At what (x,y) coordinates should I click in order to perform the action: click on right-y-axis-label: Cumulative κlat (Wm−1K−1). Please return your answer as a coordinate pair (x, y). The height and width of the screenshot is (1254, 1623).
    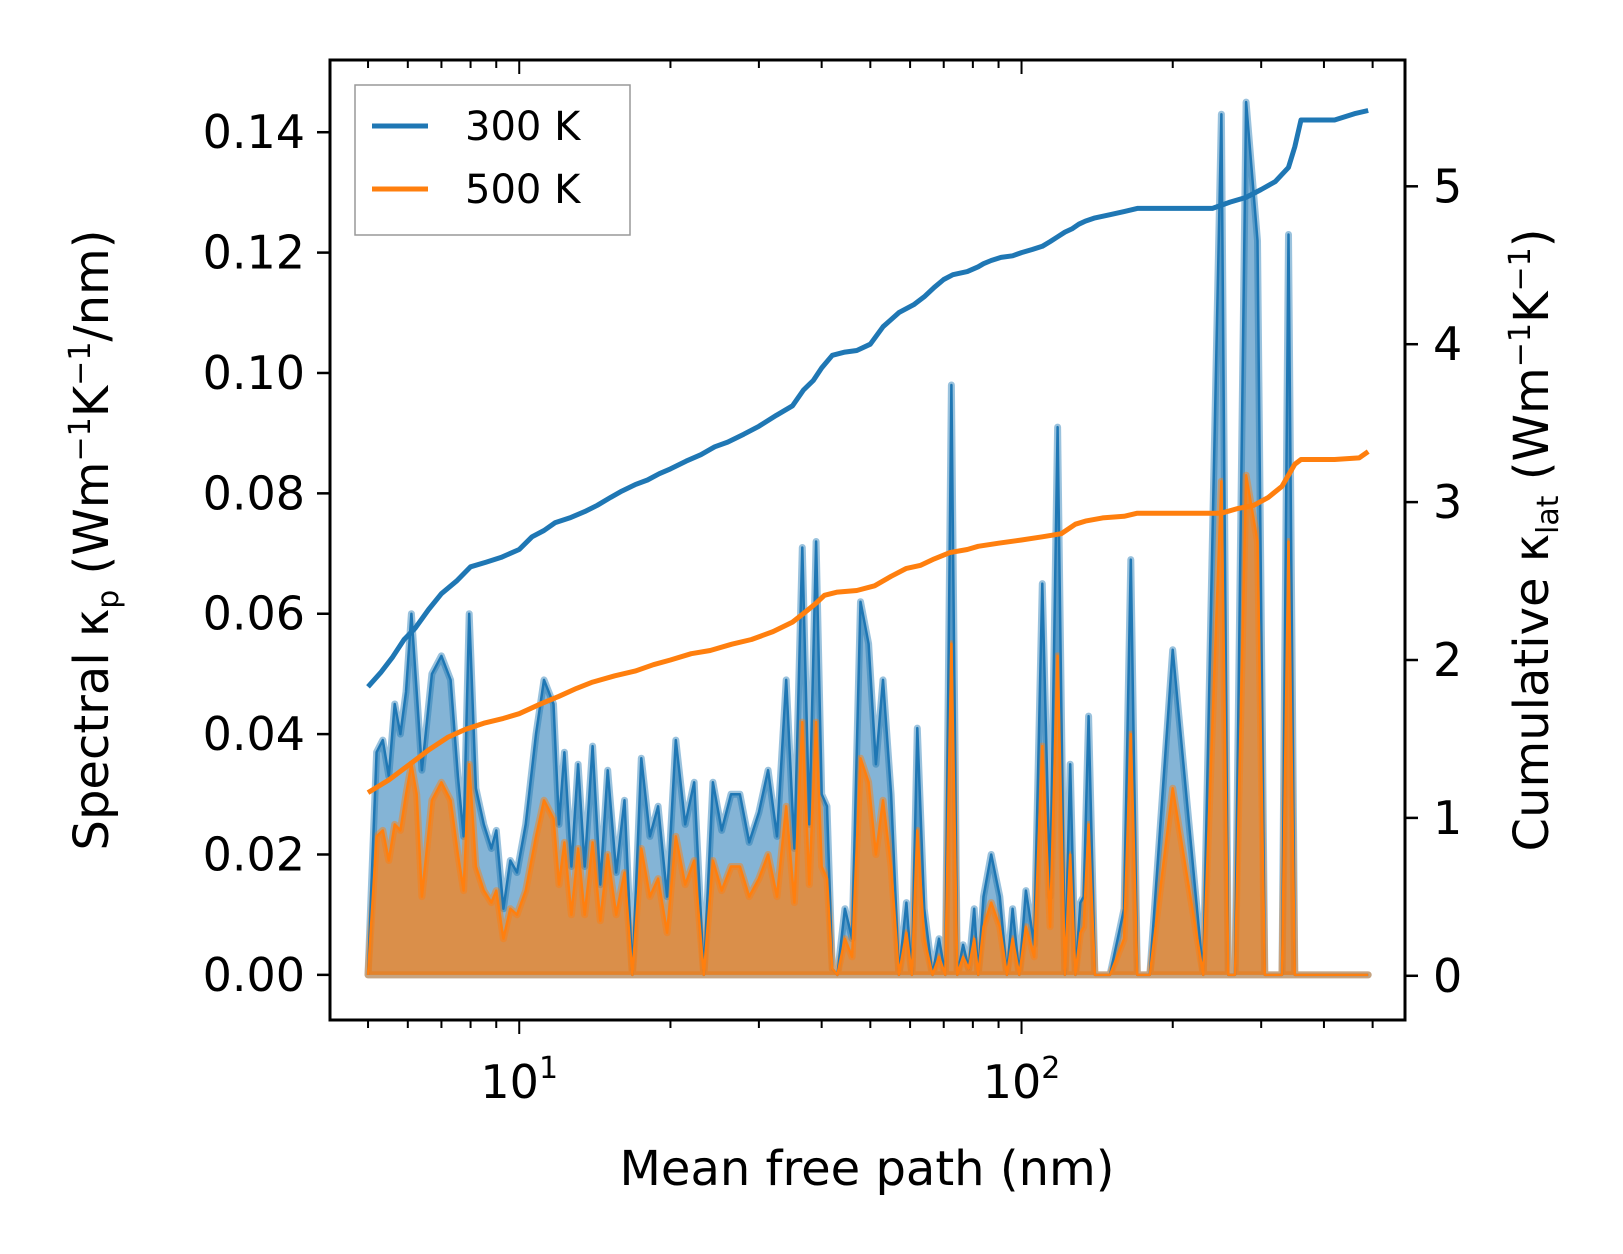
    Looking at the image, I should click on (1534, 540).